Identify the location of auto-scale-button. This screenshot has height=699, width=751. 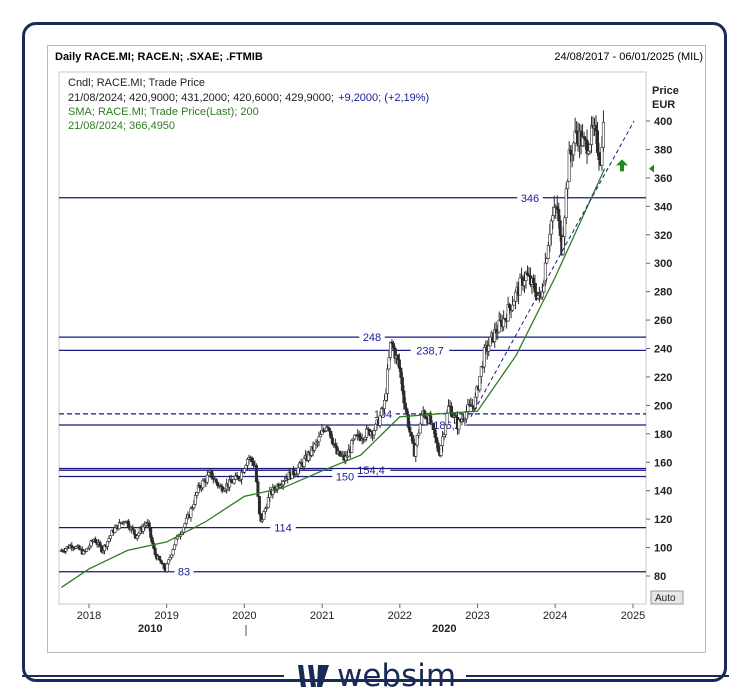
(667, 597).